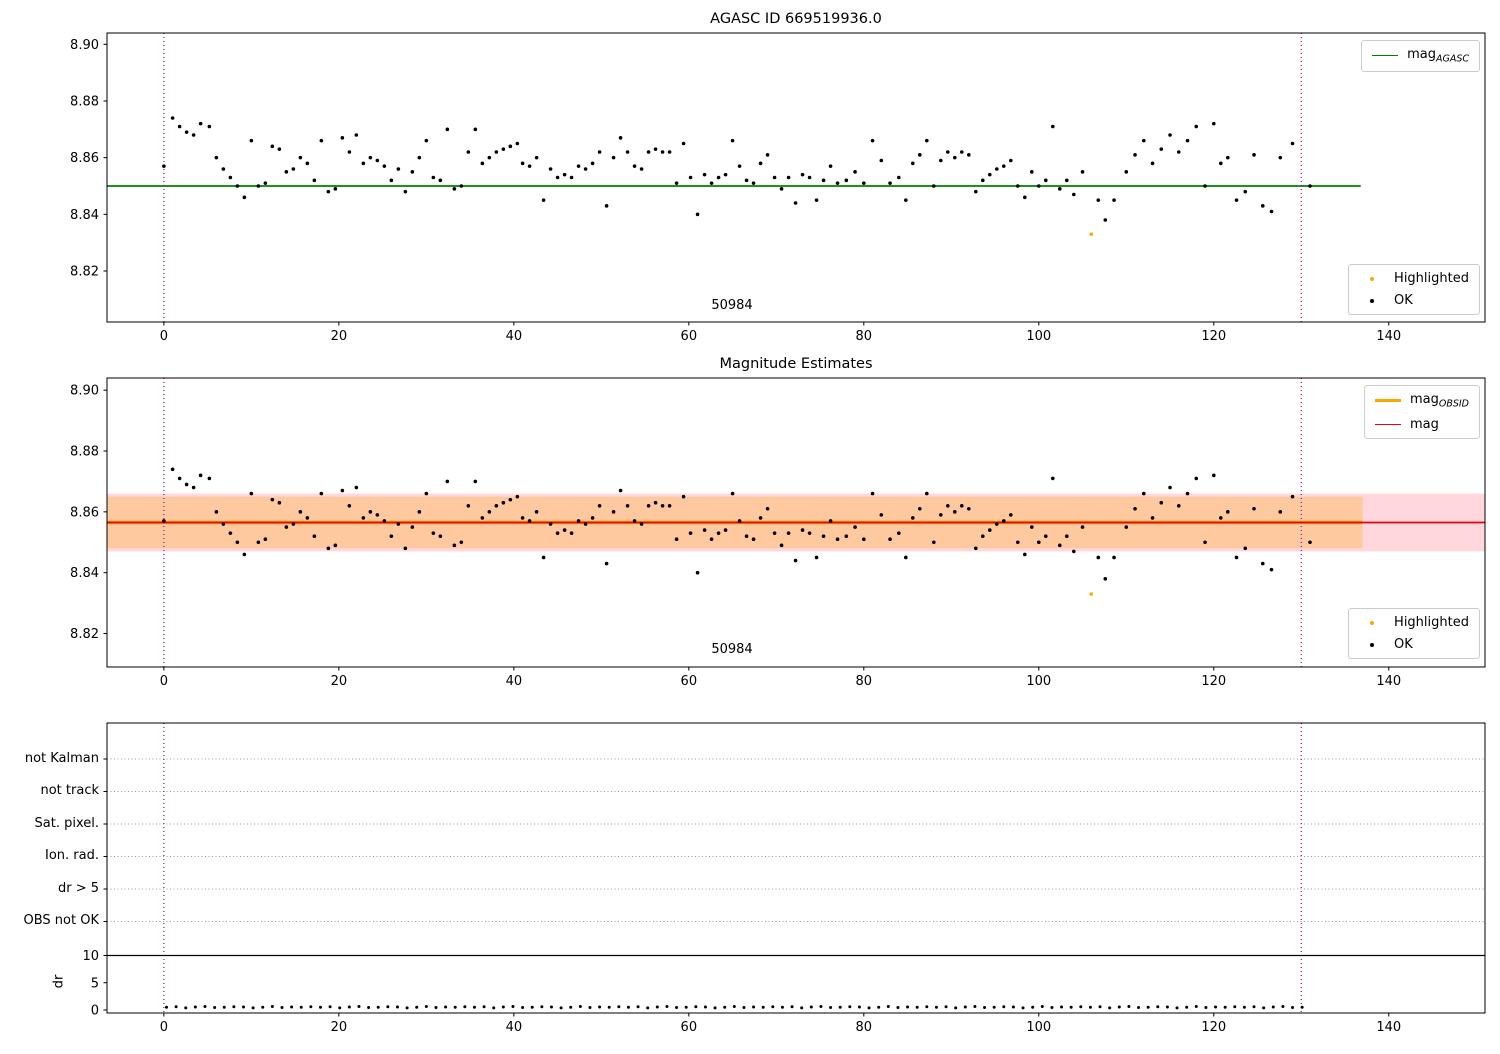 The image size is (1500, 1054). Describe the element at coordinates (1439, 401) in the screenshot. I see `legend-label-mag-obsid: magOBSID` at that location.